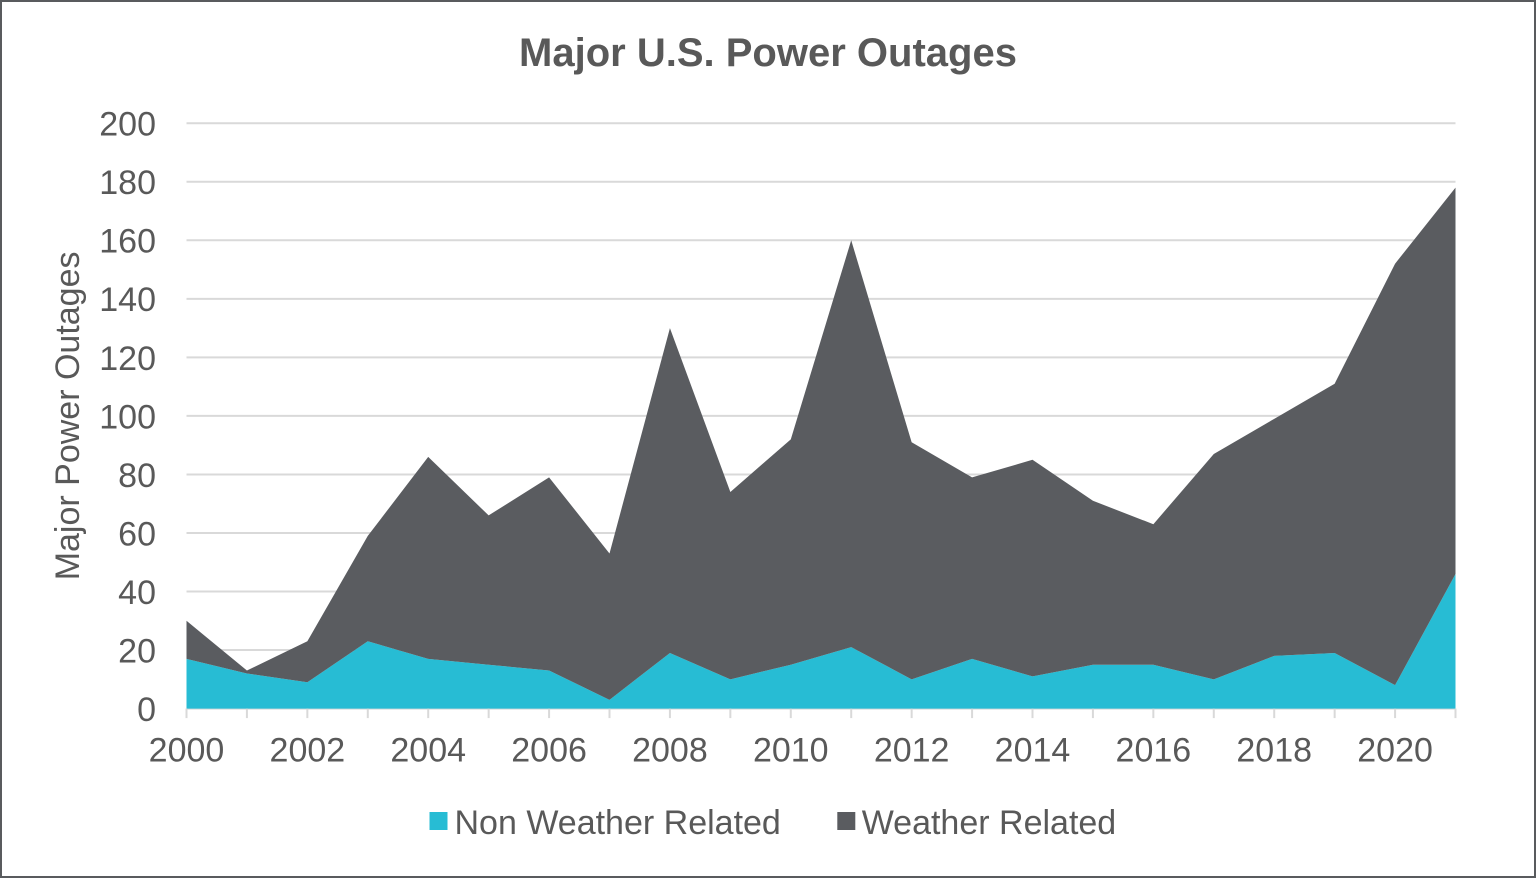 This screenshot has height=878, width=1536. I want to click on legend-label-weather: Weather Related, so click(989, 823).